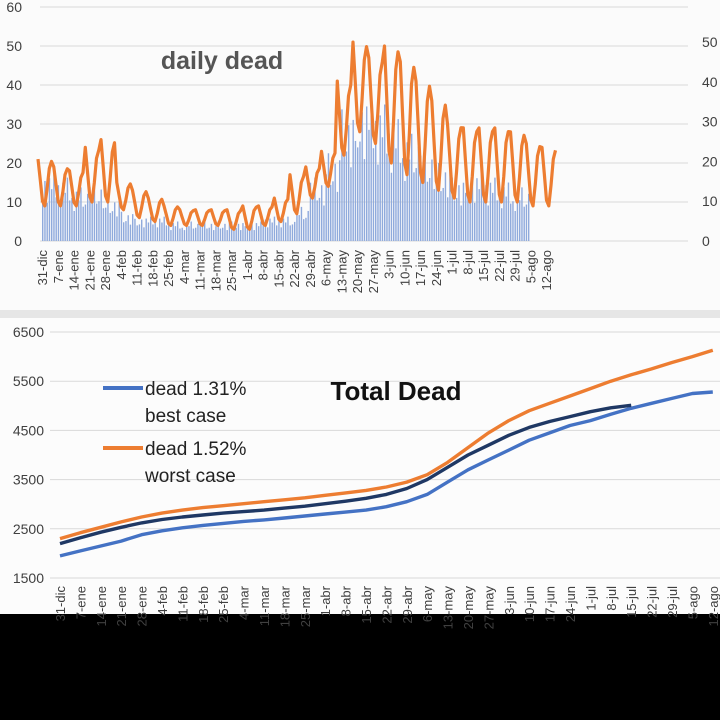 Image resolution: width=720 pixels, height=720 pixels. I want to click on total-dead-x-tick: 28-ene, so click(142, 606).